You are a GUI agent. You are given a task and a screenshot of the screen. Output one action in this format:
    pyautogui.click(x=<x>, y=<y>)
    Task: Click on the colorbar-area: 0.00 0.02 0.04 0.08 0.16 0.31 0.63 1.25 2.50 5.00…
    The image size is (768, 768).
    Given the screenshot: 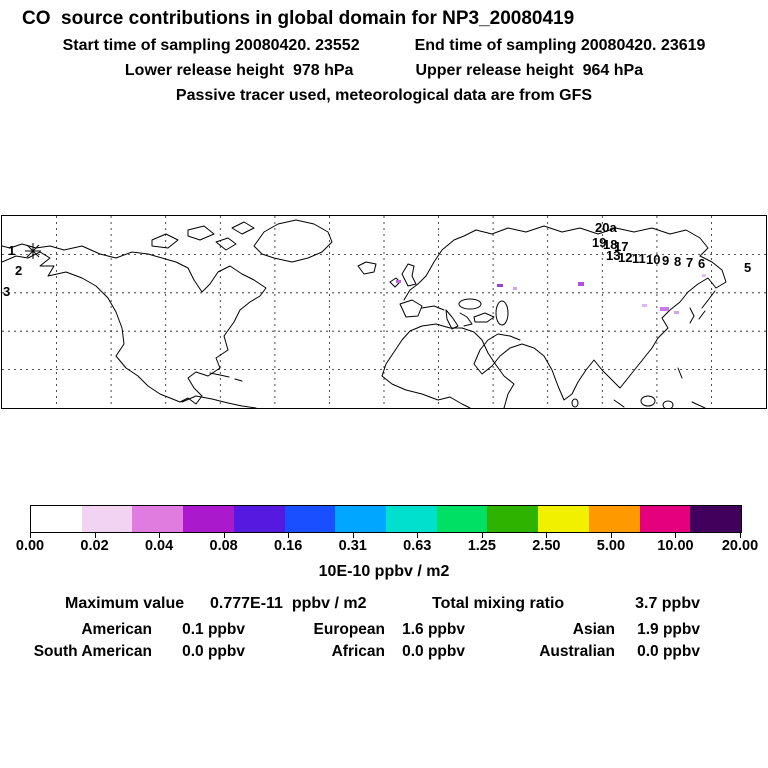 What is the action you would take?
    pyautogui.click(x=384, y=543)
    